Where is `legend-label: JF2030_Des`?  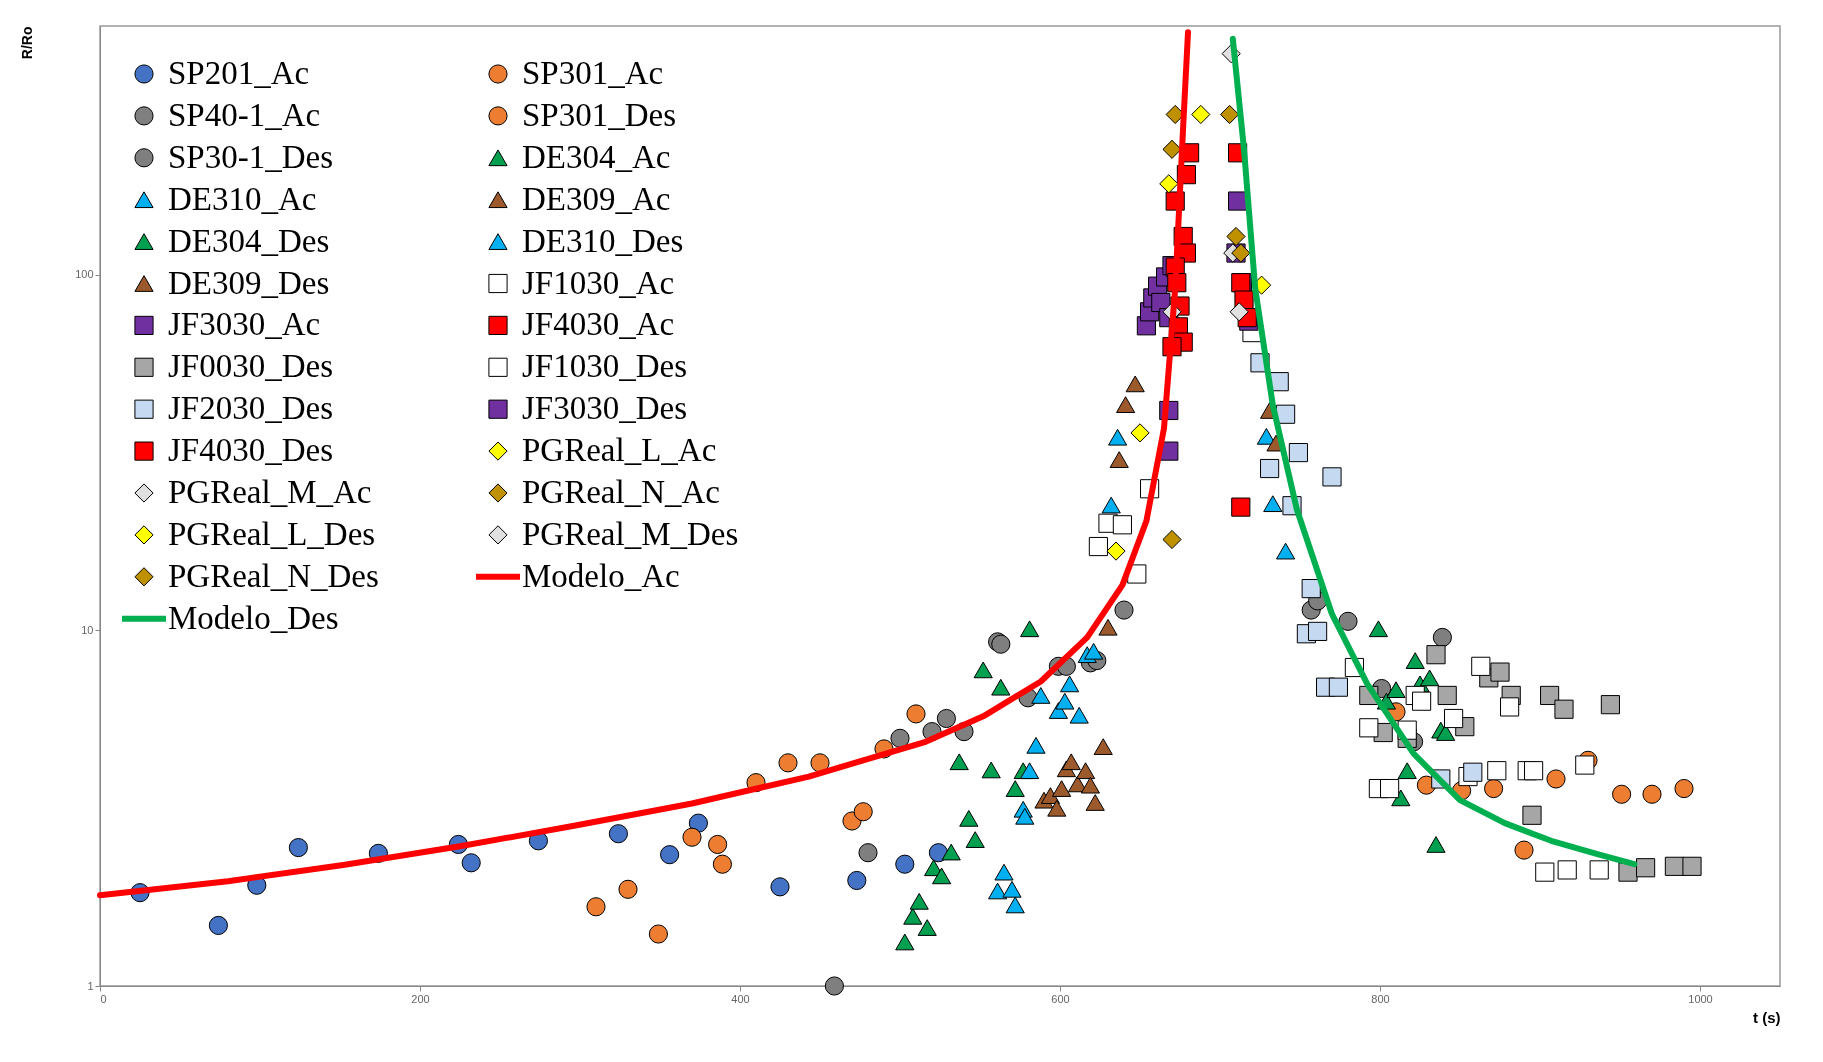 legend-label: JF2030_Des is located at coordinates (251, 408).